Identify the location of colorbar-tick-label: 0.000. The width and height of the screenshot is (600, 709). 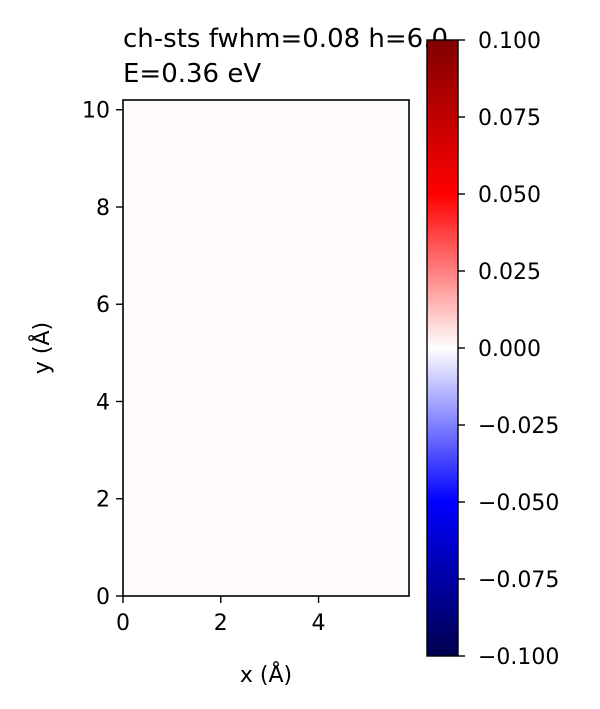
(509, 349).